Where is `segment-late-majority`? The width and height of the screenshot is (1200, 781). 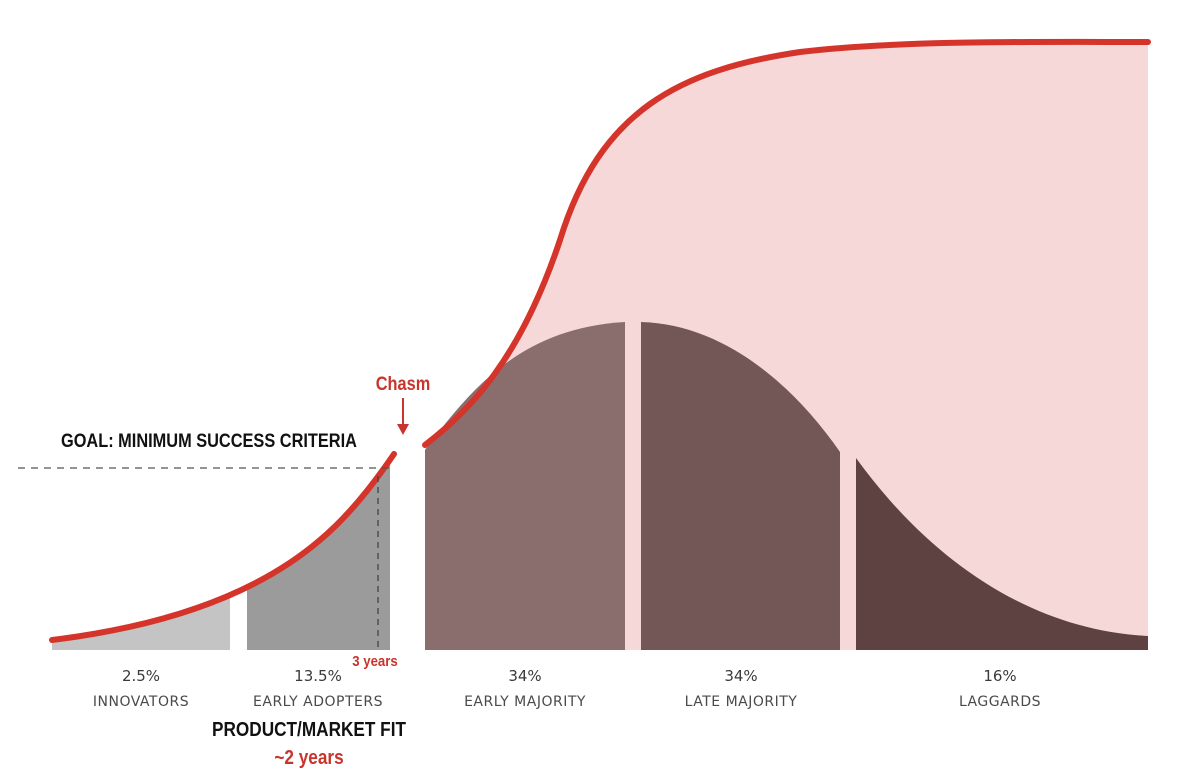
segment-late-majority is located at coordinates (740, 486).